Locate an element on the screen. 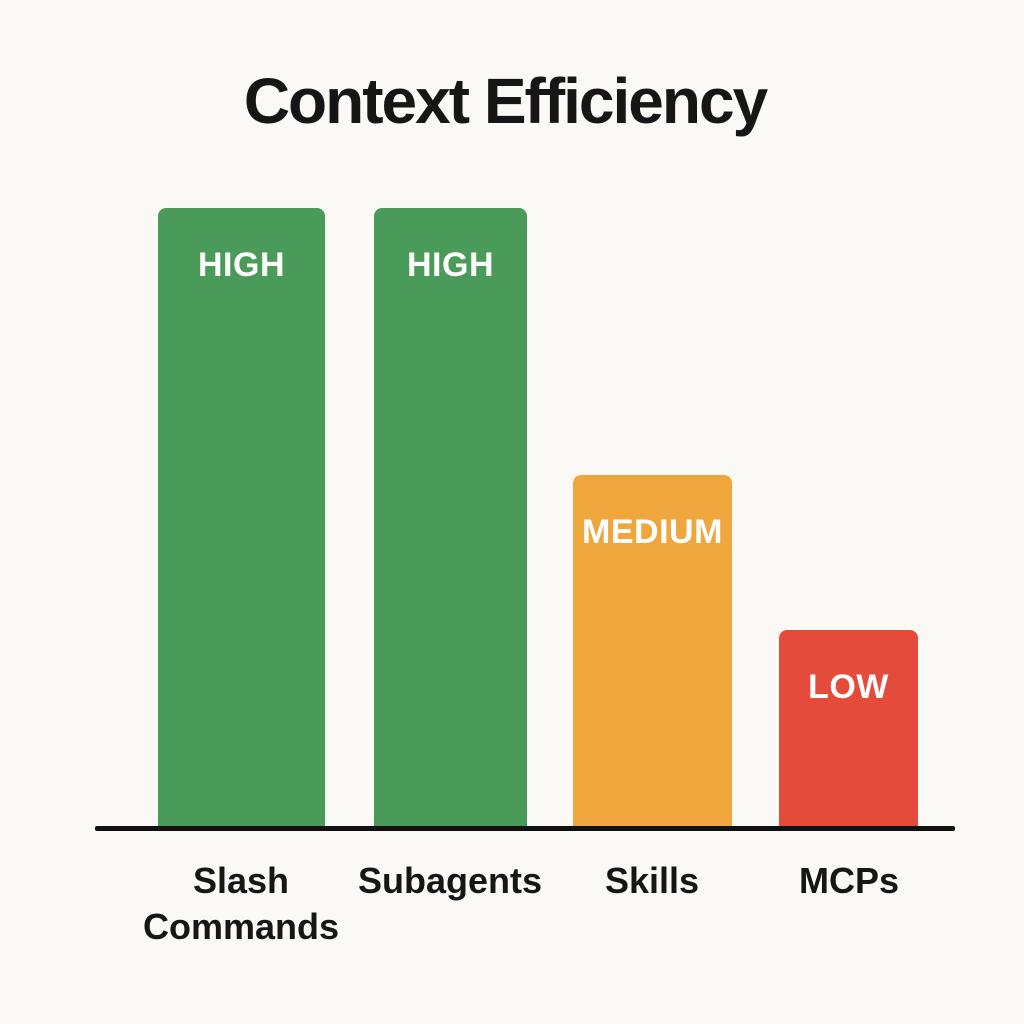 This screenshot has height=1024, width=1024. x-axis-label-slash-commands: Slash Commands is located at coordinates (241, 903).